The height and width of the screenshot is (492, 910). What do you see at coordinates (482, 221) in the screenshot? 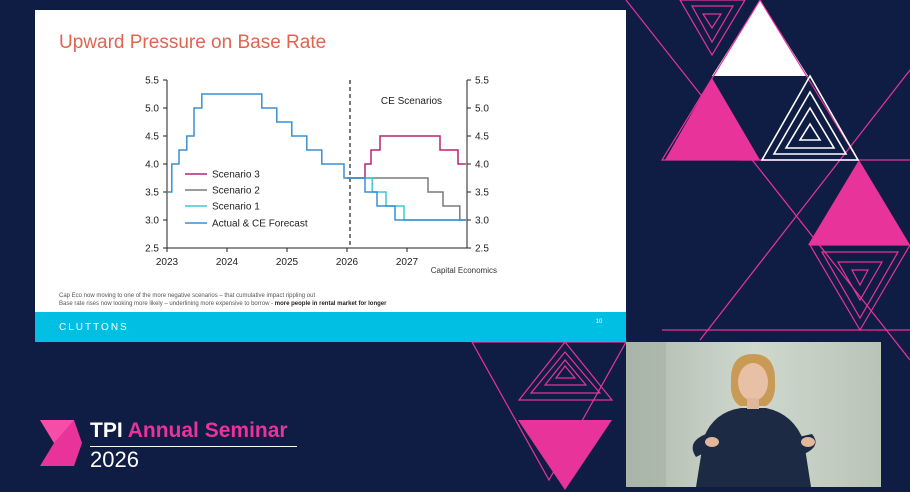
I see `y-tick-label-right: 3.0` at bounding box center [482, 221].